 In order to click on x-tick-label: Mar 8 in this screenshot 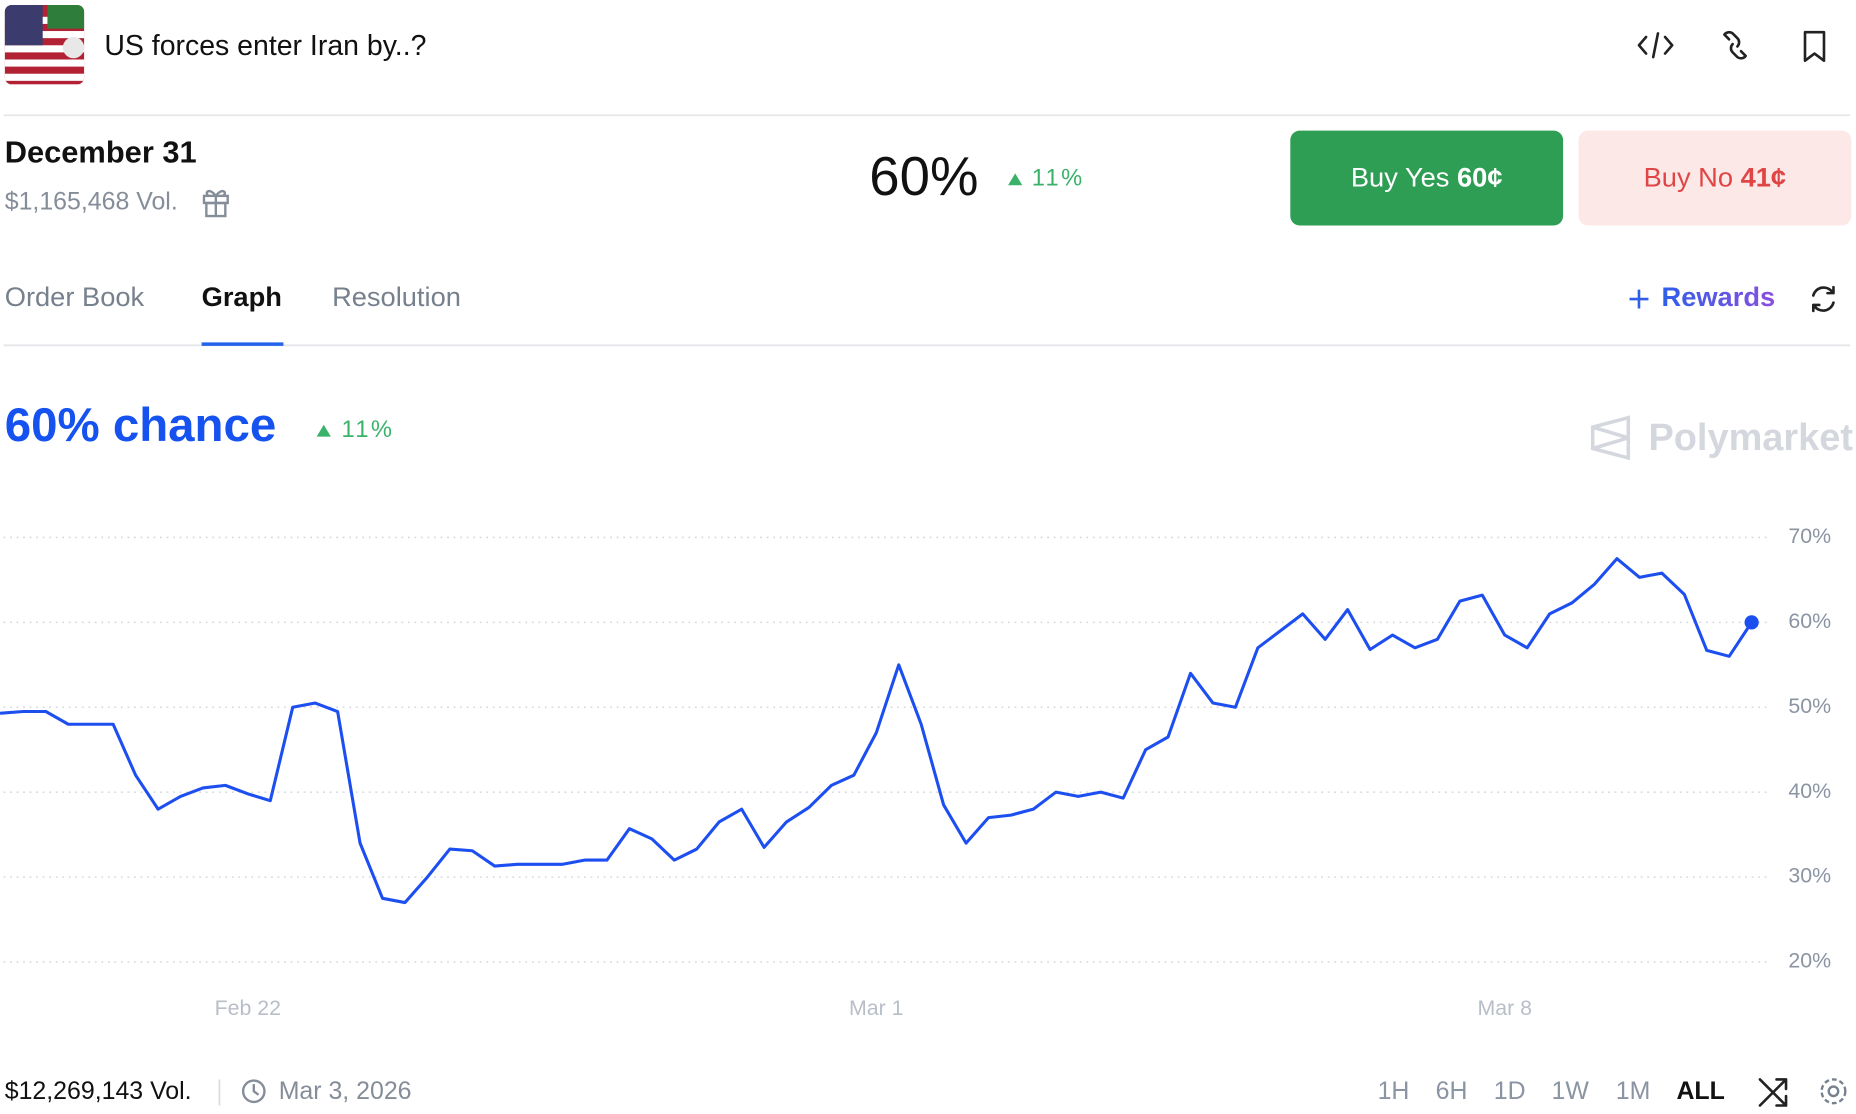, I will do `click(1504, 1008)`.